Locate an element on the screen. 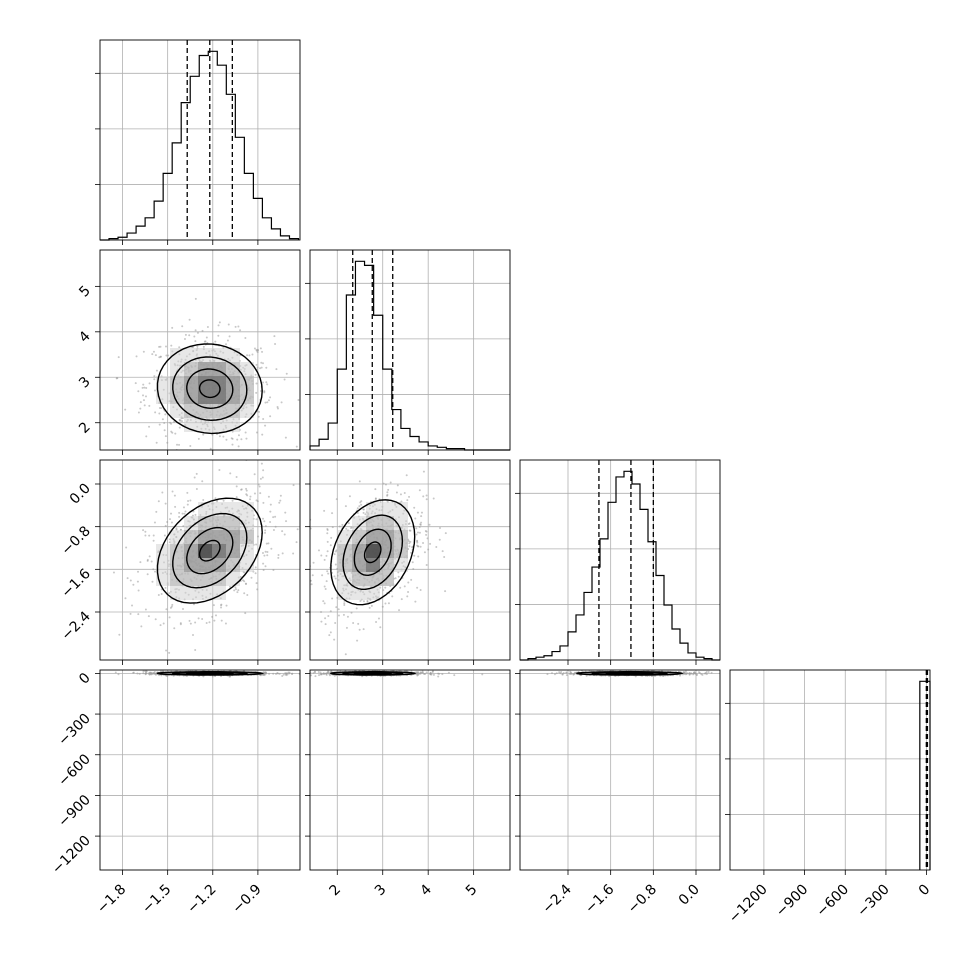  x-tick-label-p2: −0.8 is located at coordinates (642, 899).